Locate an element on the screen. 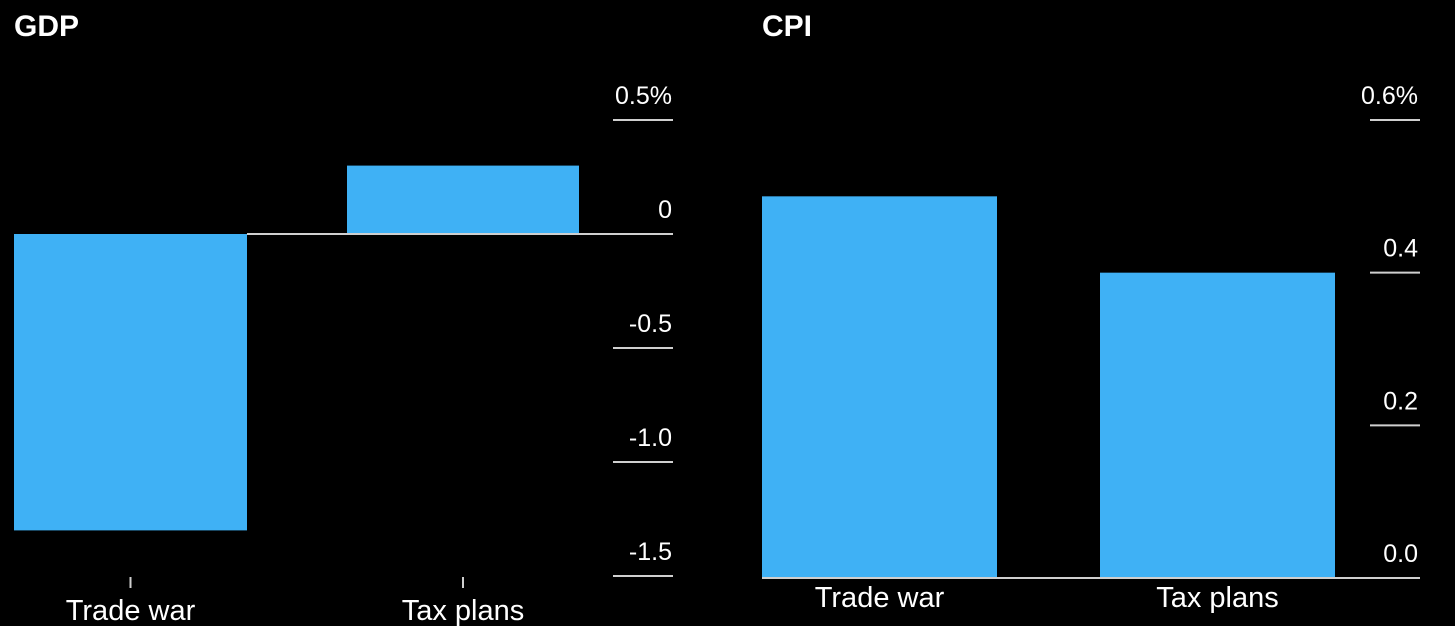 The image size is (1455, 626). cpi-tick-label: 0.2 is located at coordinates (1400, 401).